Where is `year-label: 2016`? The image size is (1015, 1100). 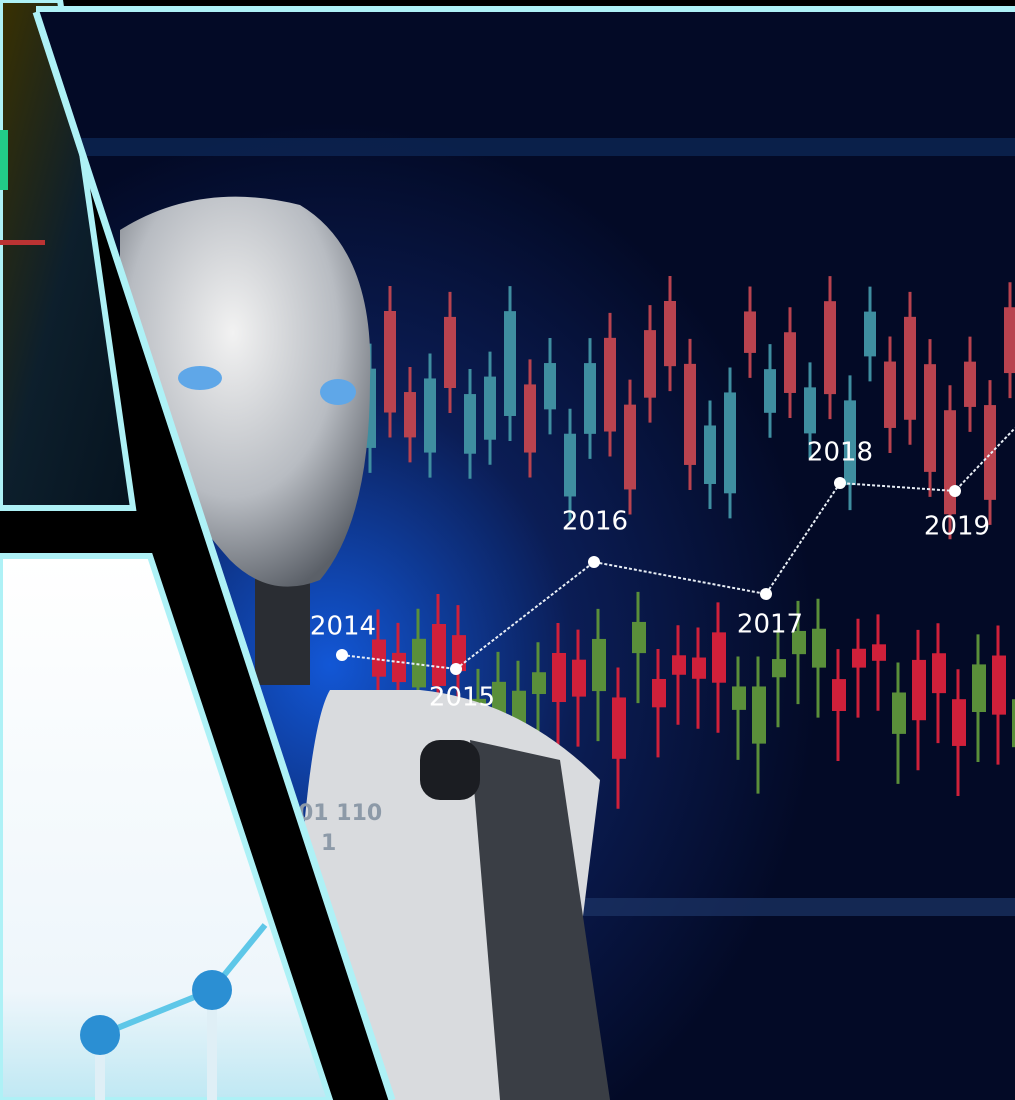 year-label: 2016 is located at coordinates (595, 522).